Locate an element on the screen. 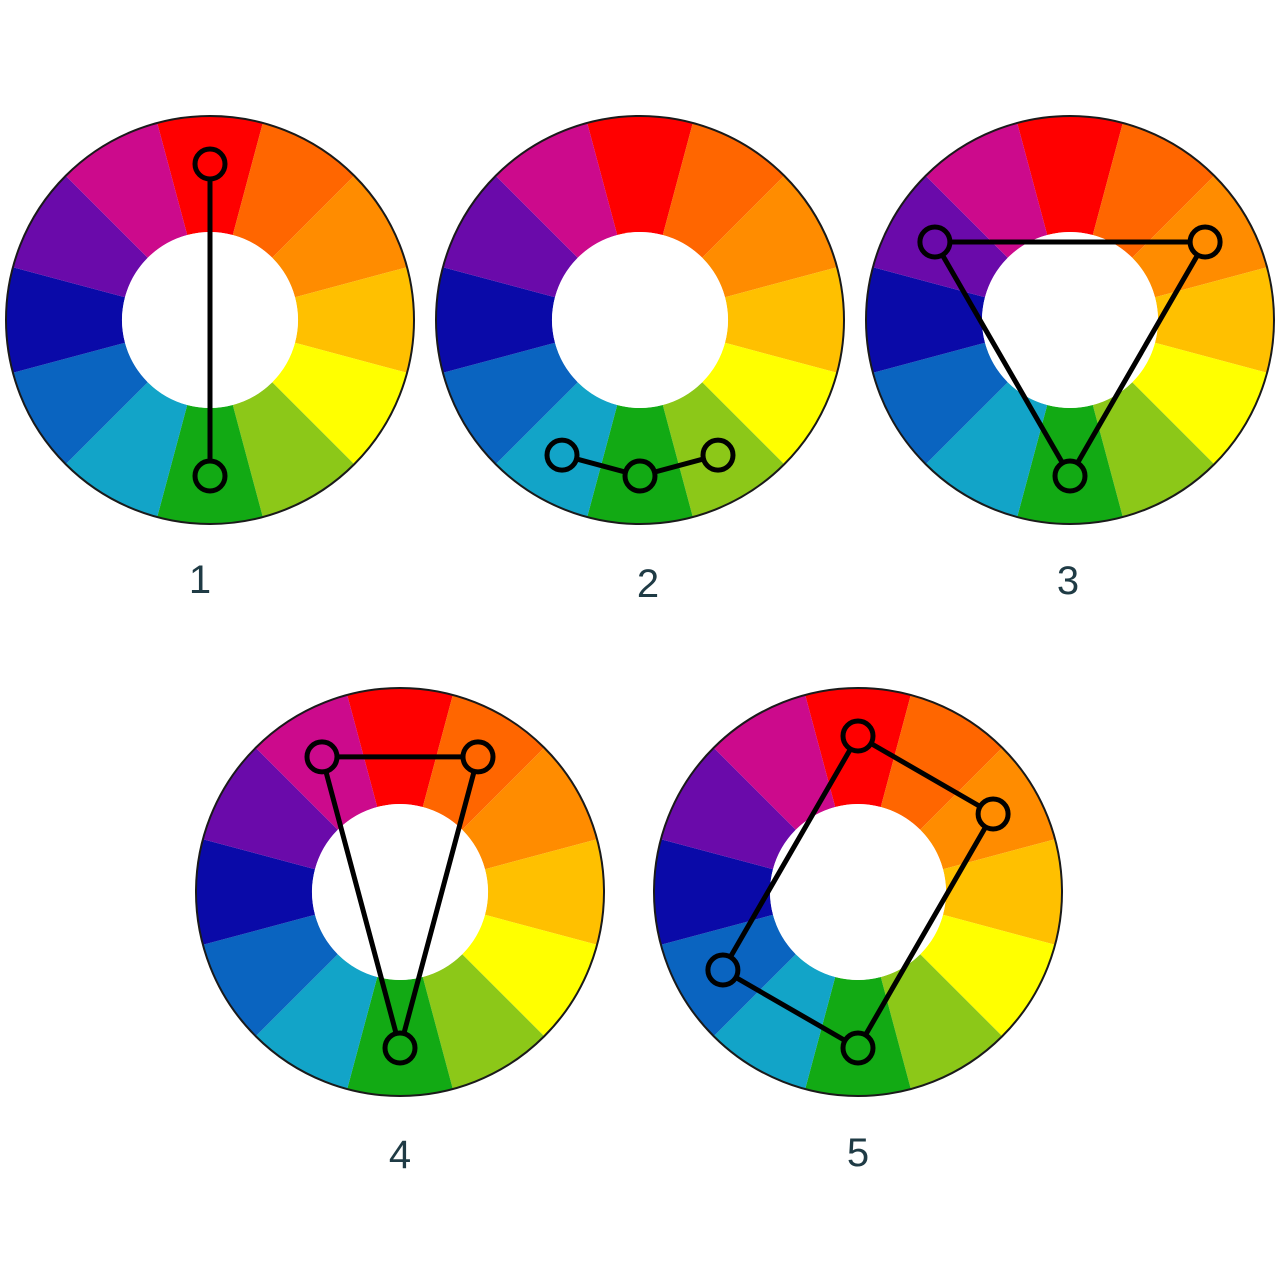 The width and height of the screenshot is (1280, 1280). color-wheel-4: 4 is located at coordinates (400, 932).